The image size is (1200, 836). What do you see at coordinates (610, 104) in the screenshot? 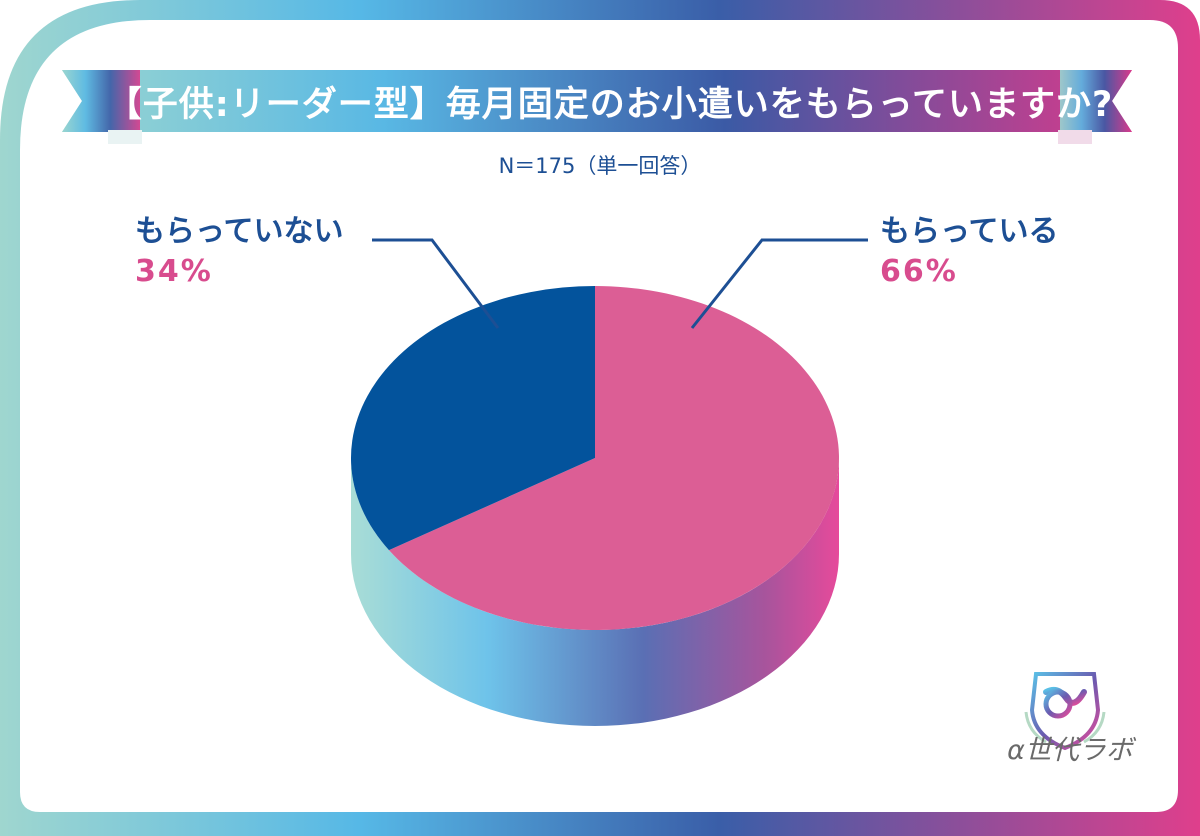
I see `chart-title: 【子供:リーダー型】毎月固定のお小遣いをもらっていますか?` at bounding box center [610, 104].